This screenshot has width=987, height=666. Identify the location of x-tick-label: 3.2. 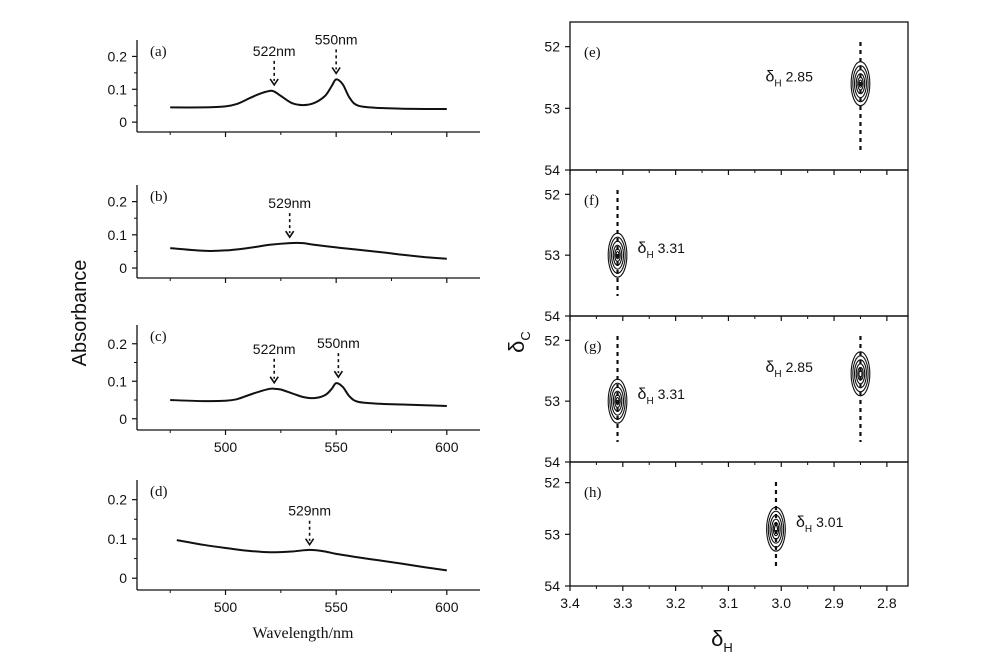
(676, 603).